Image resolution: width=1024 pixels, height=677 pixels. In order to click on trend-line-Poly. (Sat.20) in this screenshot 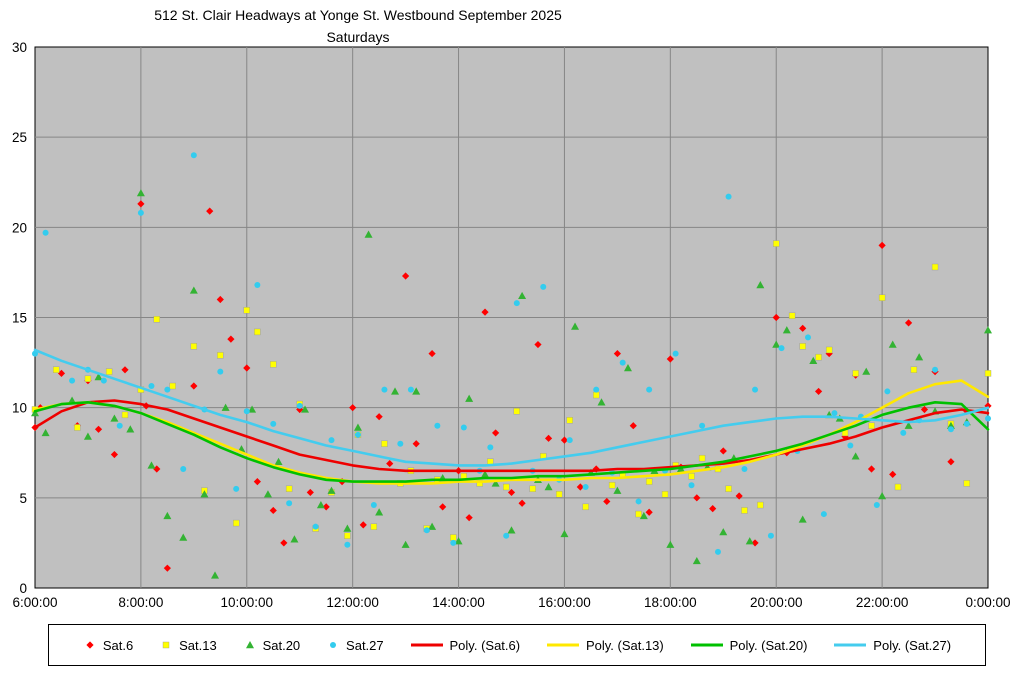, I will do `click(511, 441)`.